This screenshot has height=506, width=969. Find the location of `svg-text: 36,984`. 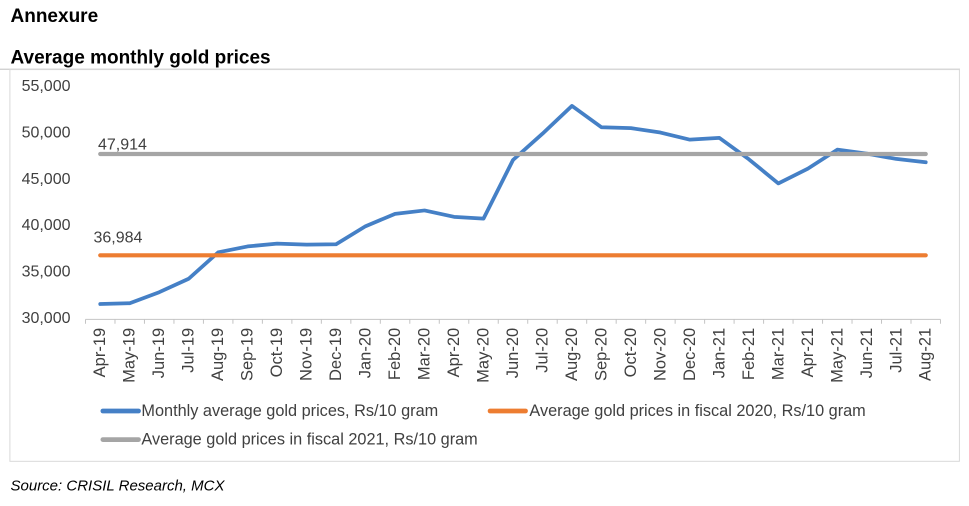

svg-text: 36,984 is located at coordinates (118, 237).